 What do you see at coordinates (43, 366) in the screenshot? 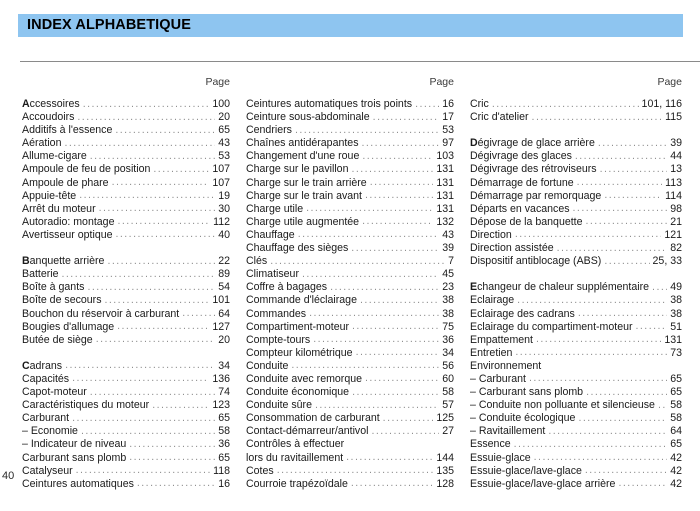
I see `index-entry-label: Cadrans` at bounding box center [43, 366].